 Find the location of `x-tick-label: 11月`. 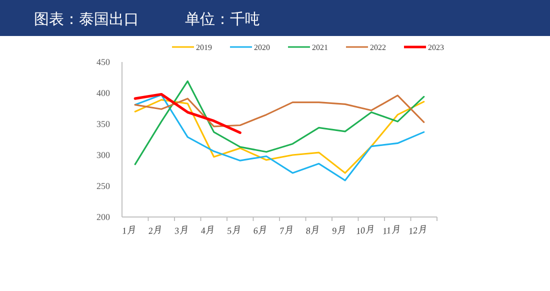

x-tick-label: 11月 is located at coordinates (391, 230).